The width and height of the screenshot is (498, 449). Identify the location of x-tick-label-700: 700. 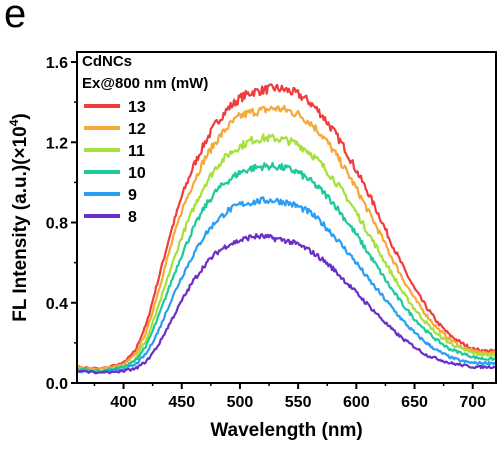
(472, 402).